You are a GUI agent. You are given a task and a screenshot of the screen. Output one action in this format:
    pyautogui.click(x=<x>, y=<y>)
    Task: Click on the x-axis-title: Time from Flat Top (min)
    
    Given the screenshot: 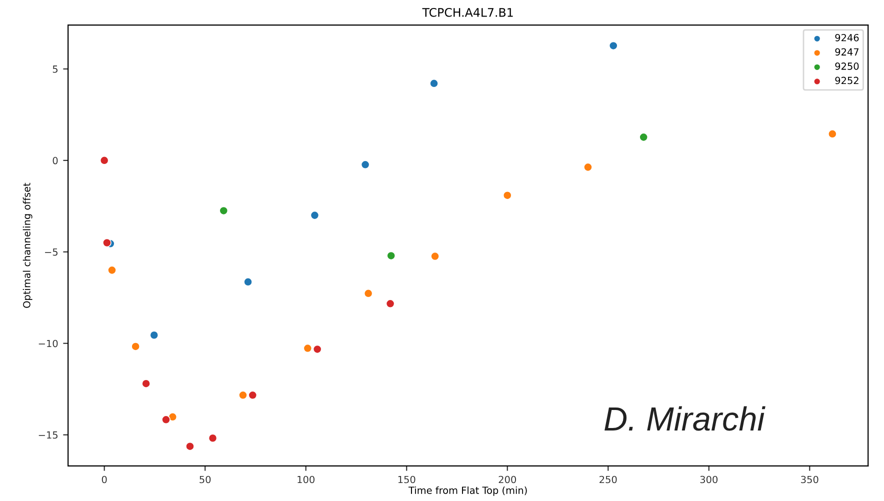 What is the action you would take?
    pyautogui.click(x=467, y=491)
    